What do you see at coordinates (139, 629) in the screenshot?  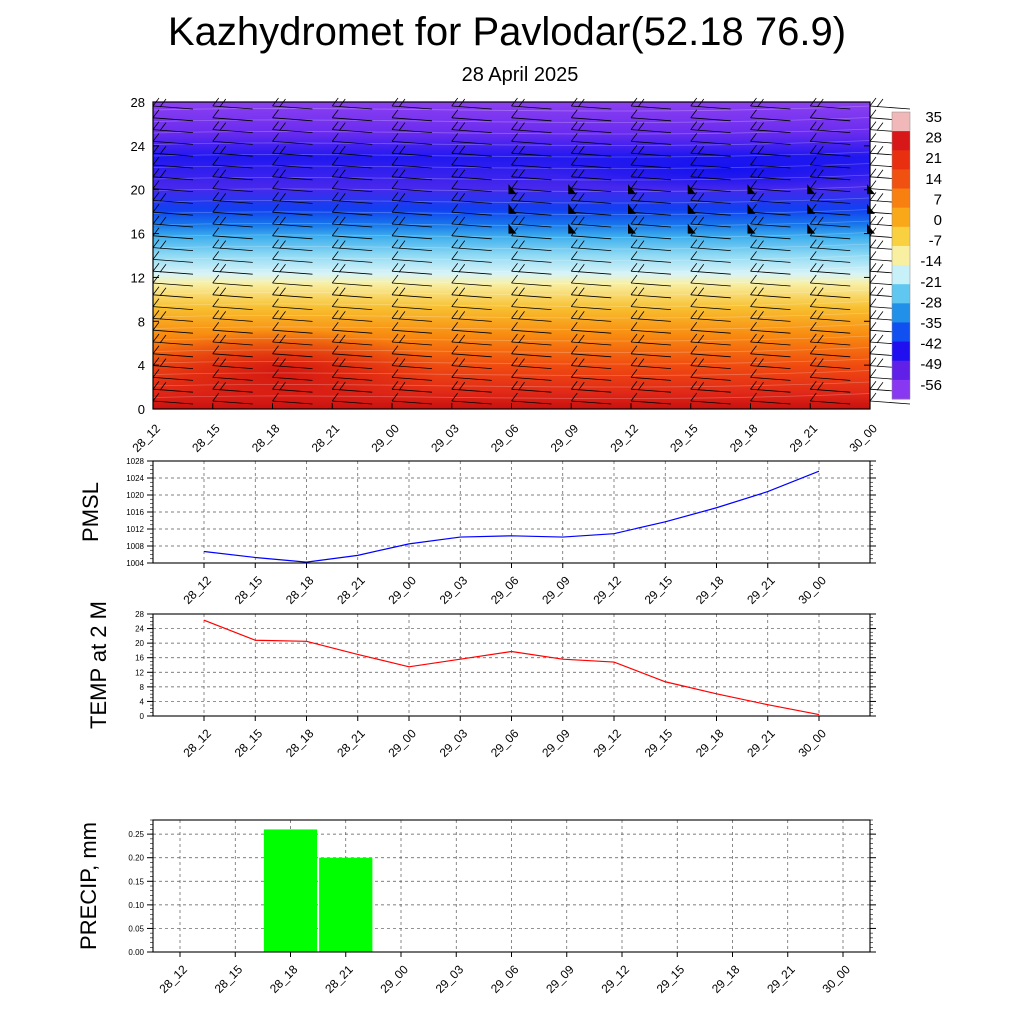 I see `y-tick-label: 24` at bounding box center [139, 629].